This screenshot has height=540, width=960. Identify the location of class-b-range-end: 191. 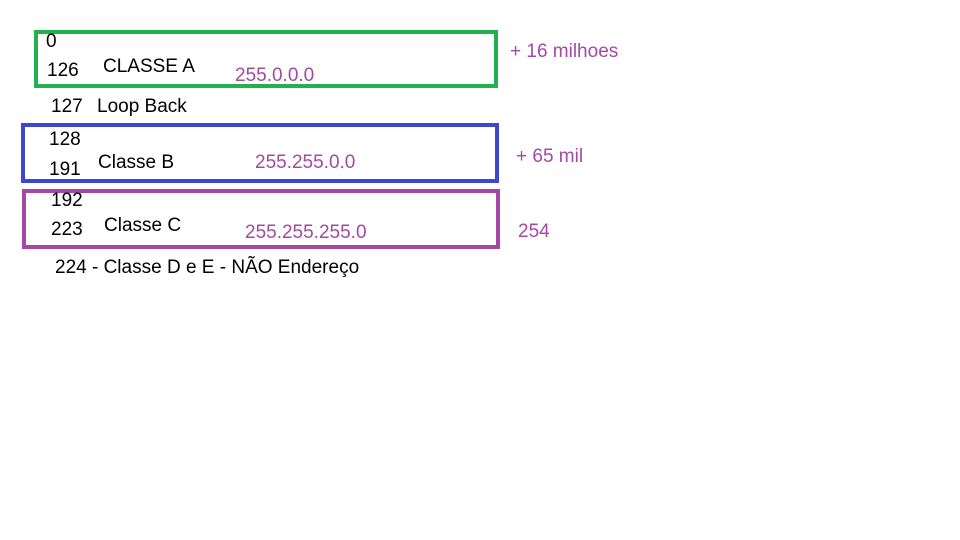
(65, 169).